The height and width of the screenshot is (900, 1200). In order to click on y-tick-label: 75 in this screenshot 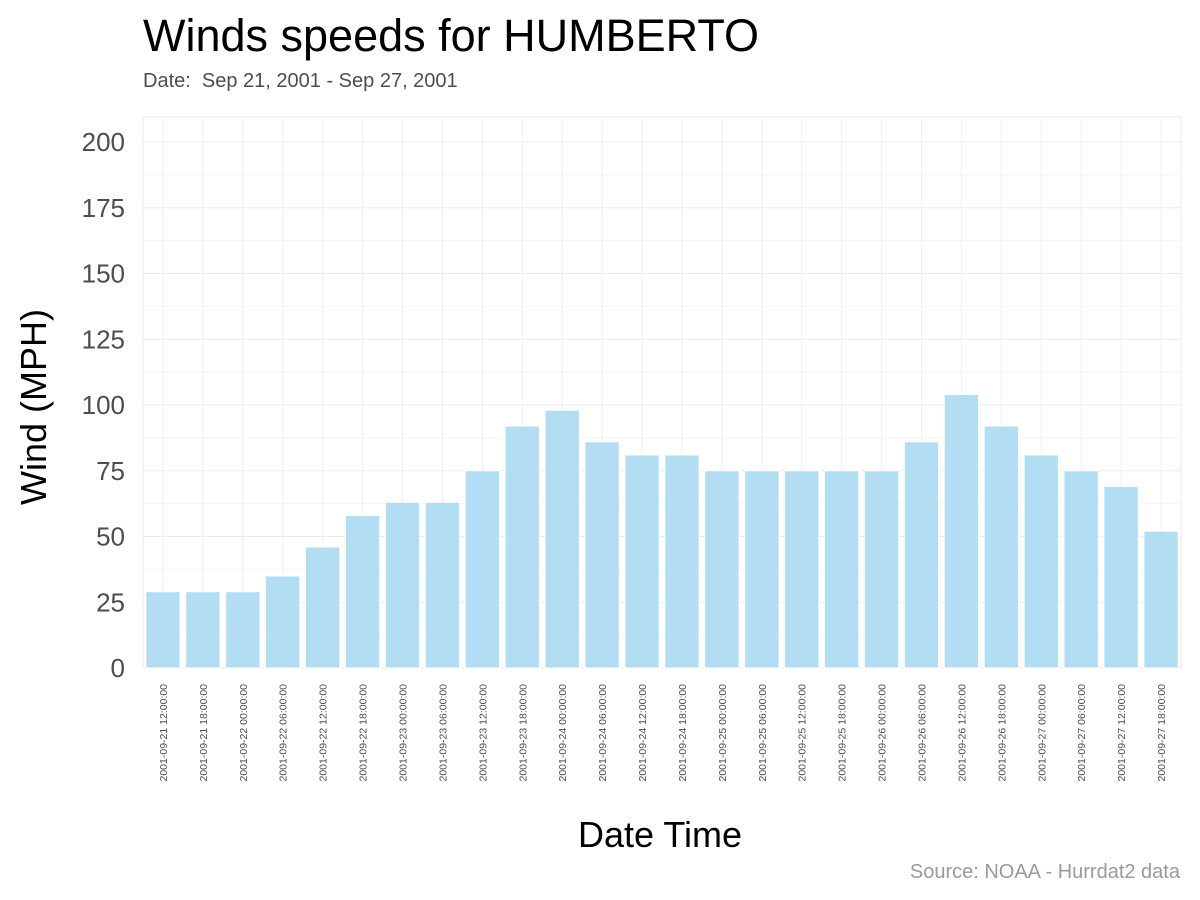, I will do `click(110, 471)`.